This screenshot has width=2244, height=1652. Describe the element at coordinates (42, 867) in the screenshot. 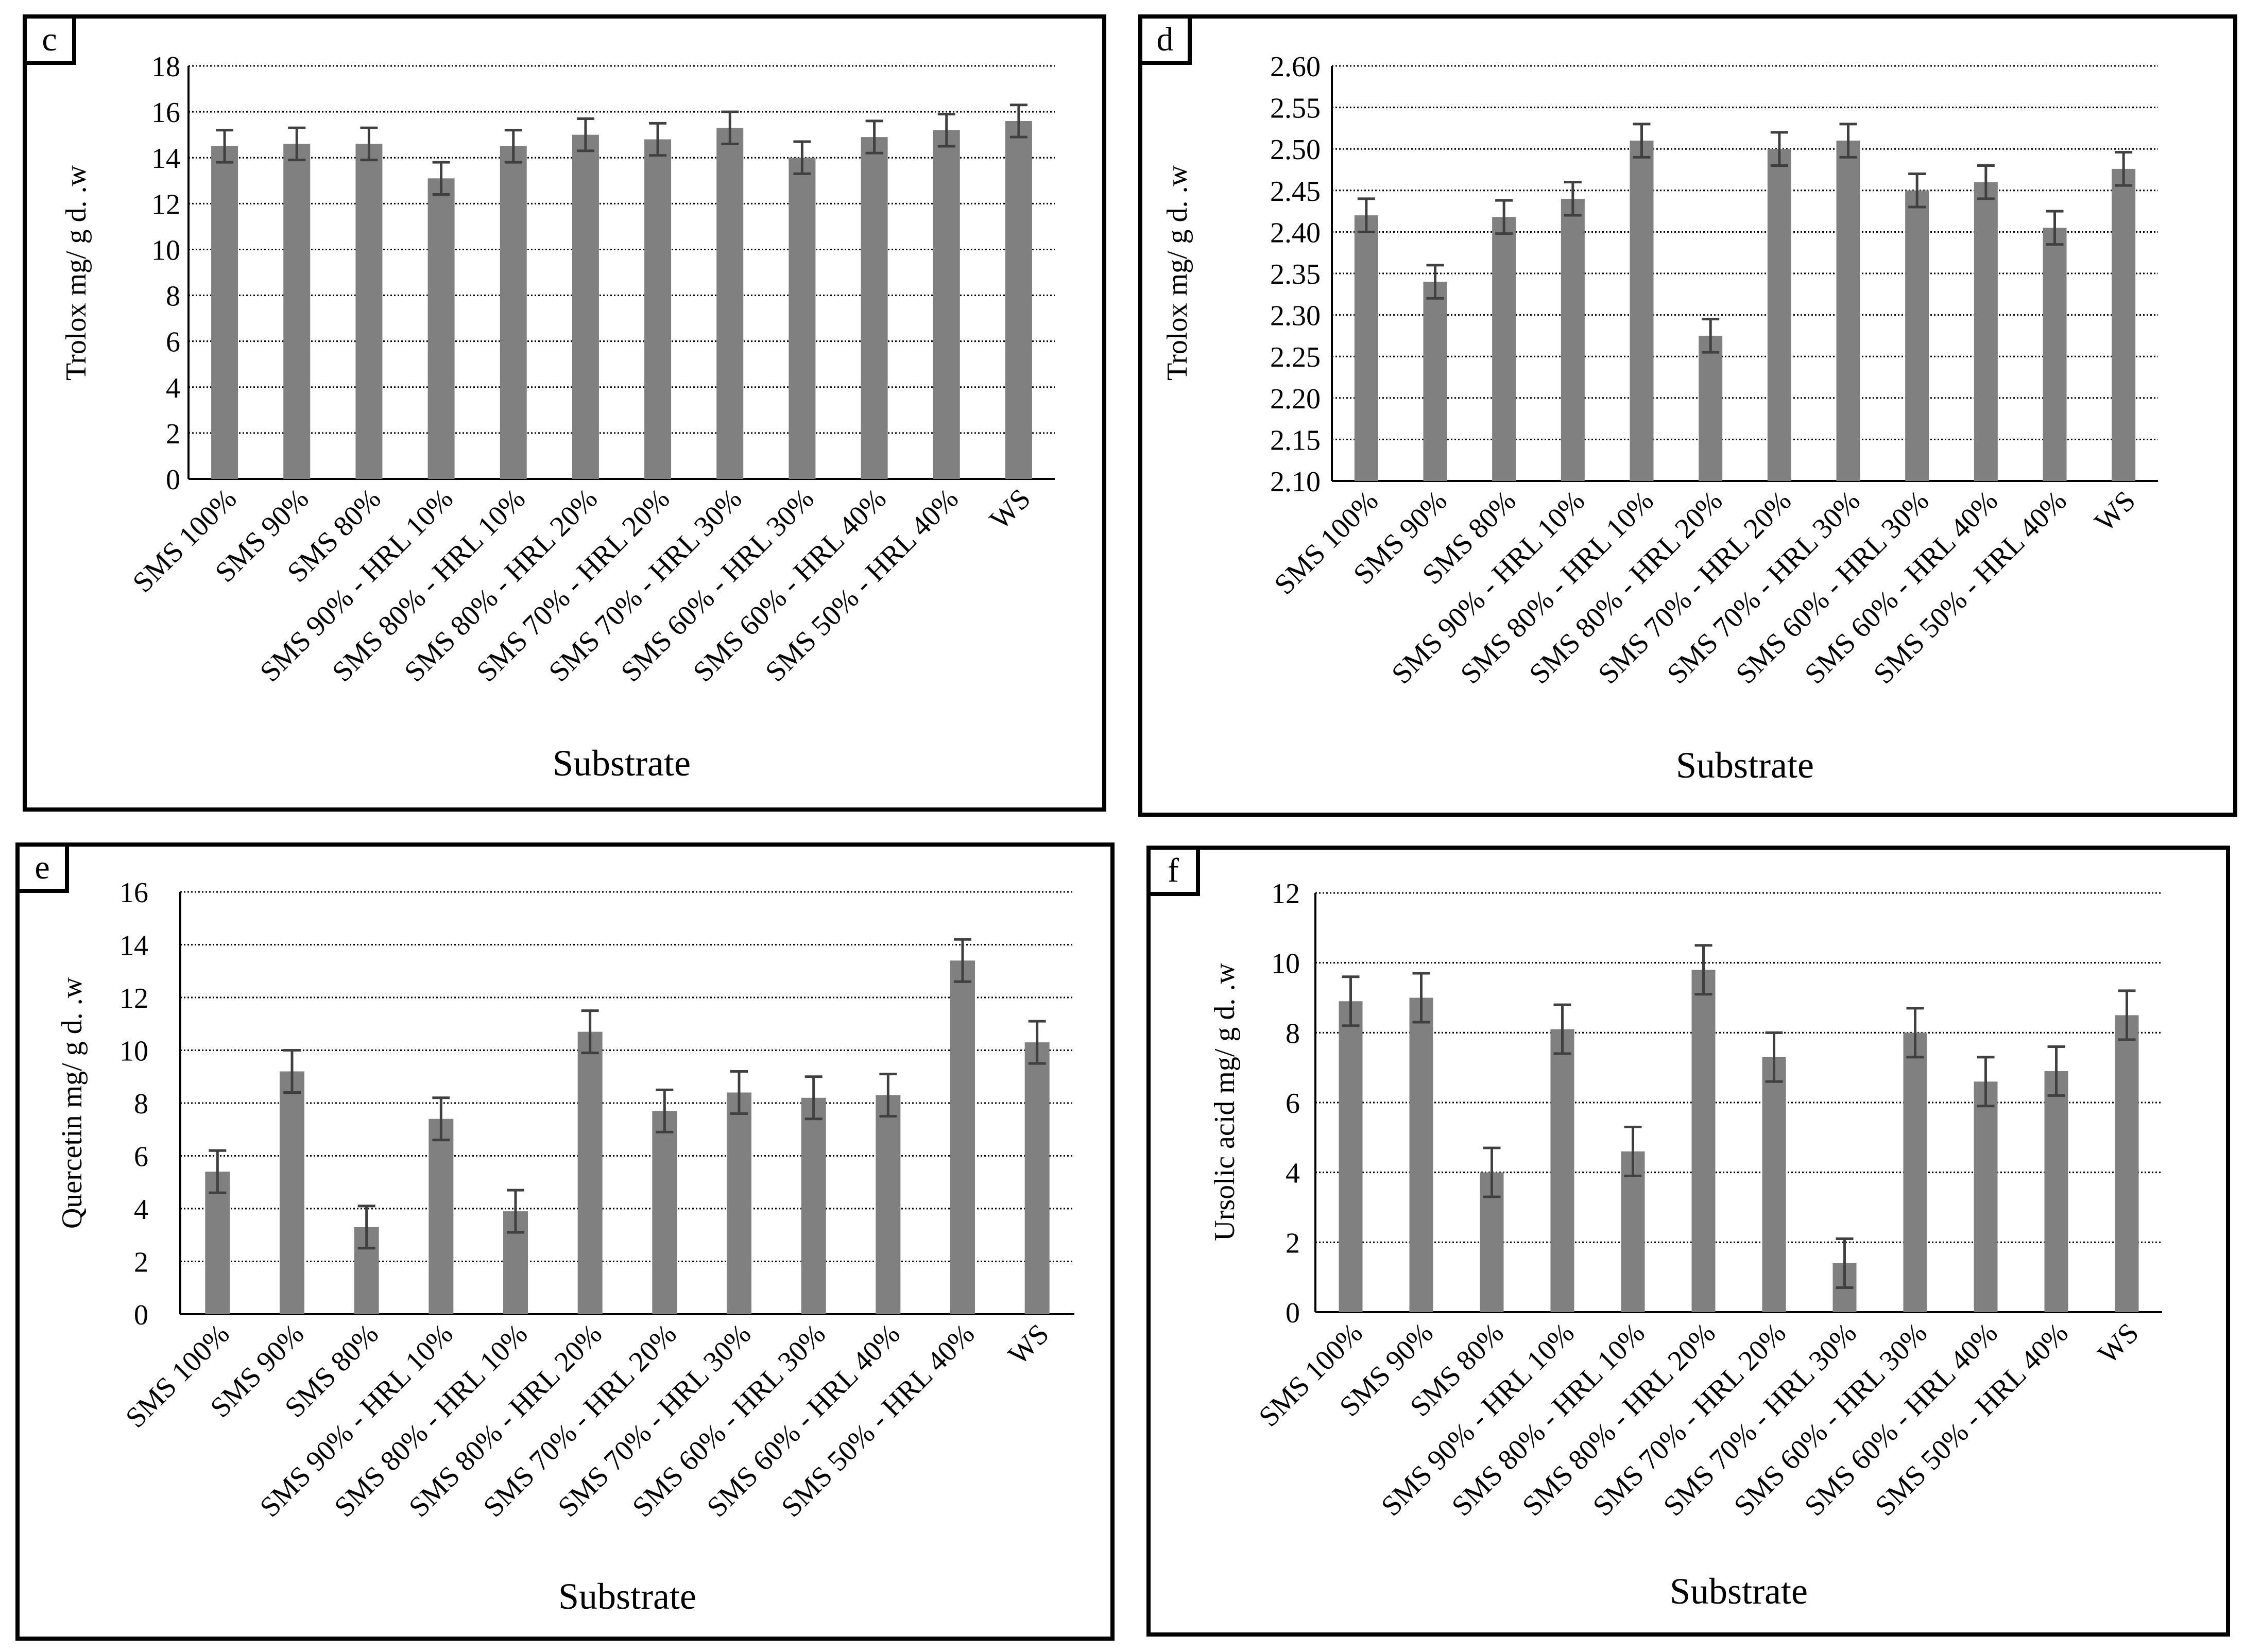

I see `panel-label-e: e` at that location.